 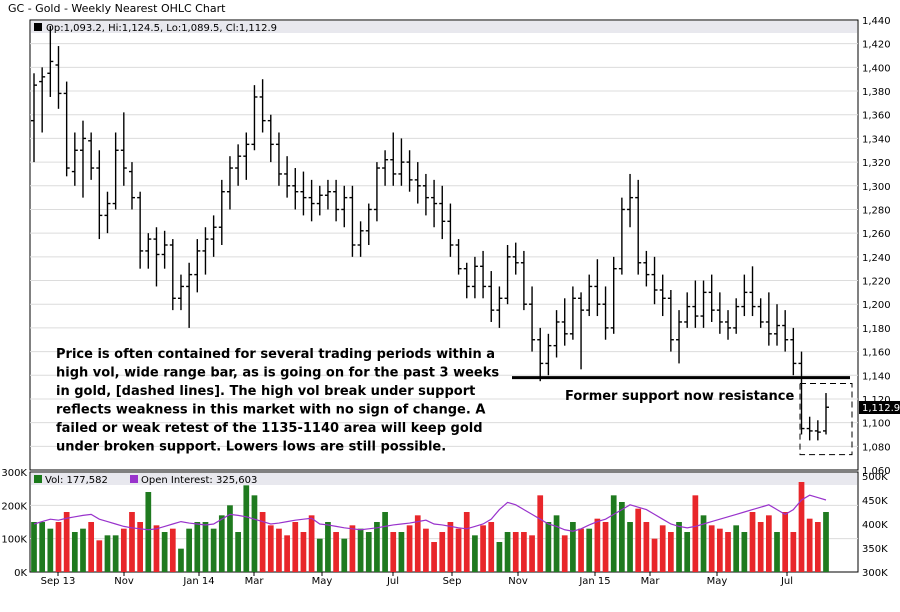 I want to click on open-interest-line, so click(x=430, y=513).